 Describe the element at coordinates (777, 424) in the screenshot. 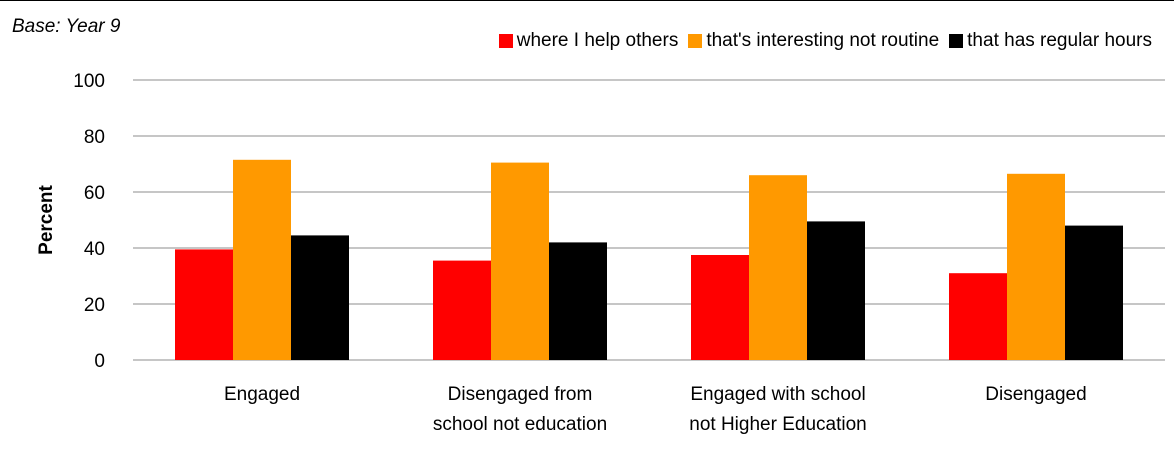

I see `x-tick-label-line: not Higher Education` at that location.